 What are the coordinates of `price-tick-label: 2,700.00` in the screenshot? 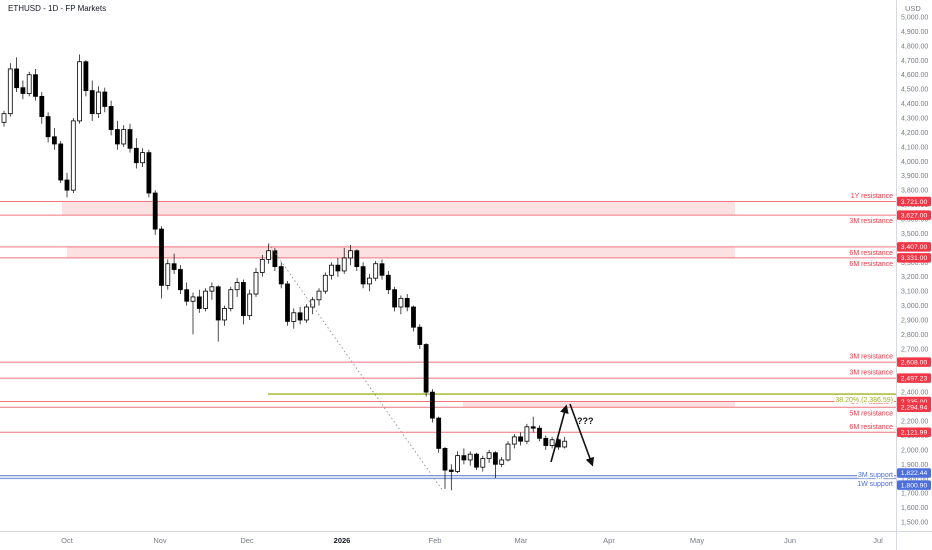 It's located at (914, 349).